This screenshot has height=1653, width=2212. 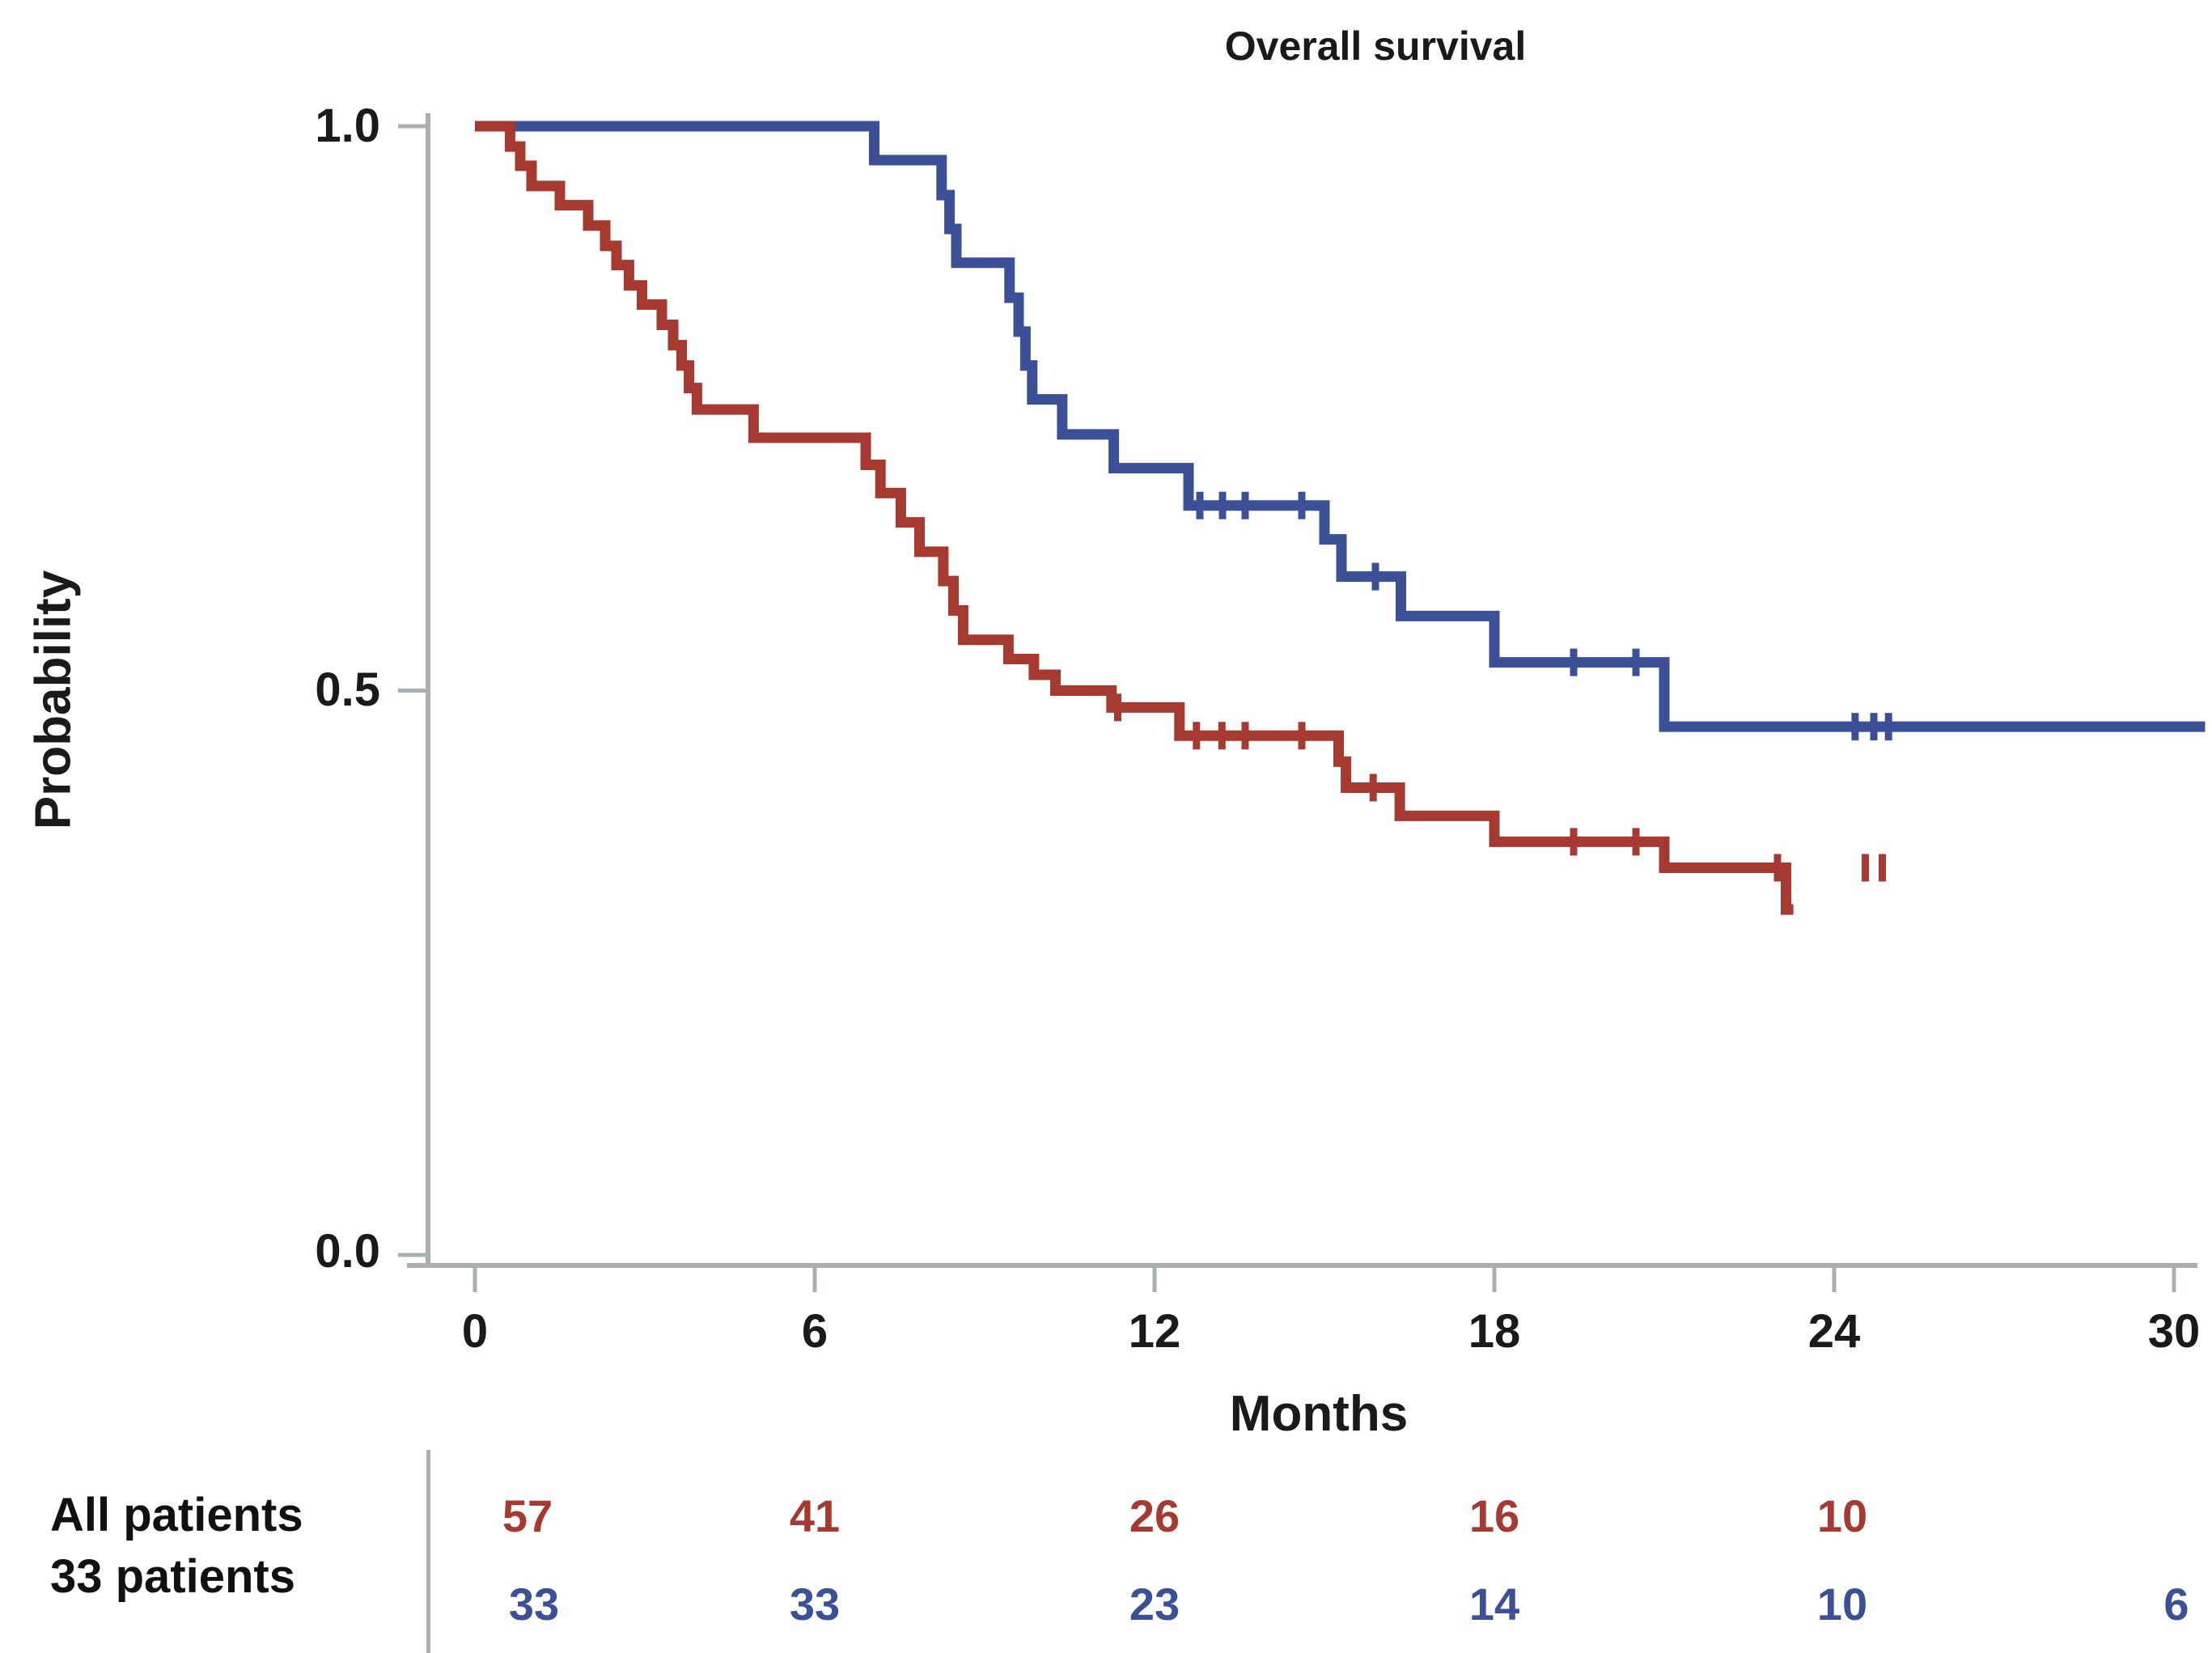 What do you see at coordinates (1544, 616) in the screenshot?
I see `censor-marks-blue` at bounding box center [1544, 616].